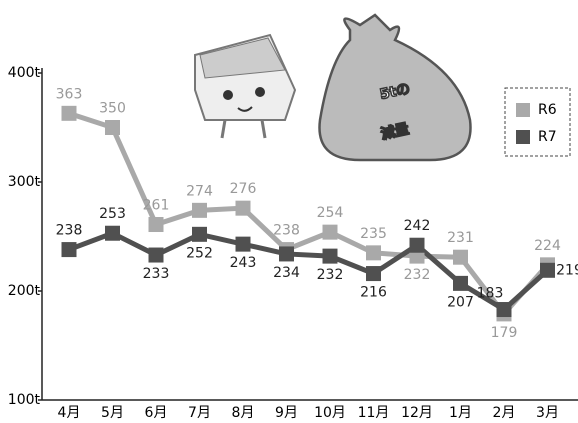 The height and width of the screenshot is (423, 578). Describe the element at coordinates (199, 191) in the screenshot. I see `data-label: 274` at that location.